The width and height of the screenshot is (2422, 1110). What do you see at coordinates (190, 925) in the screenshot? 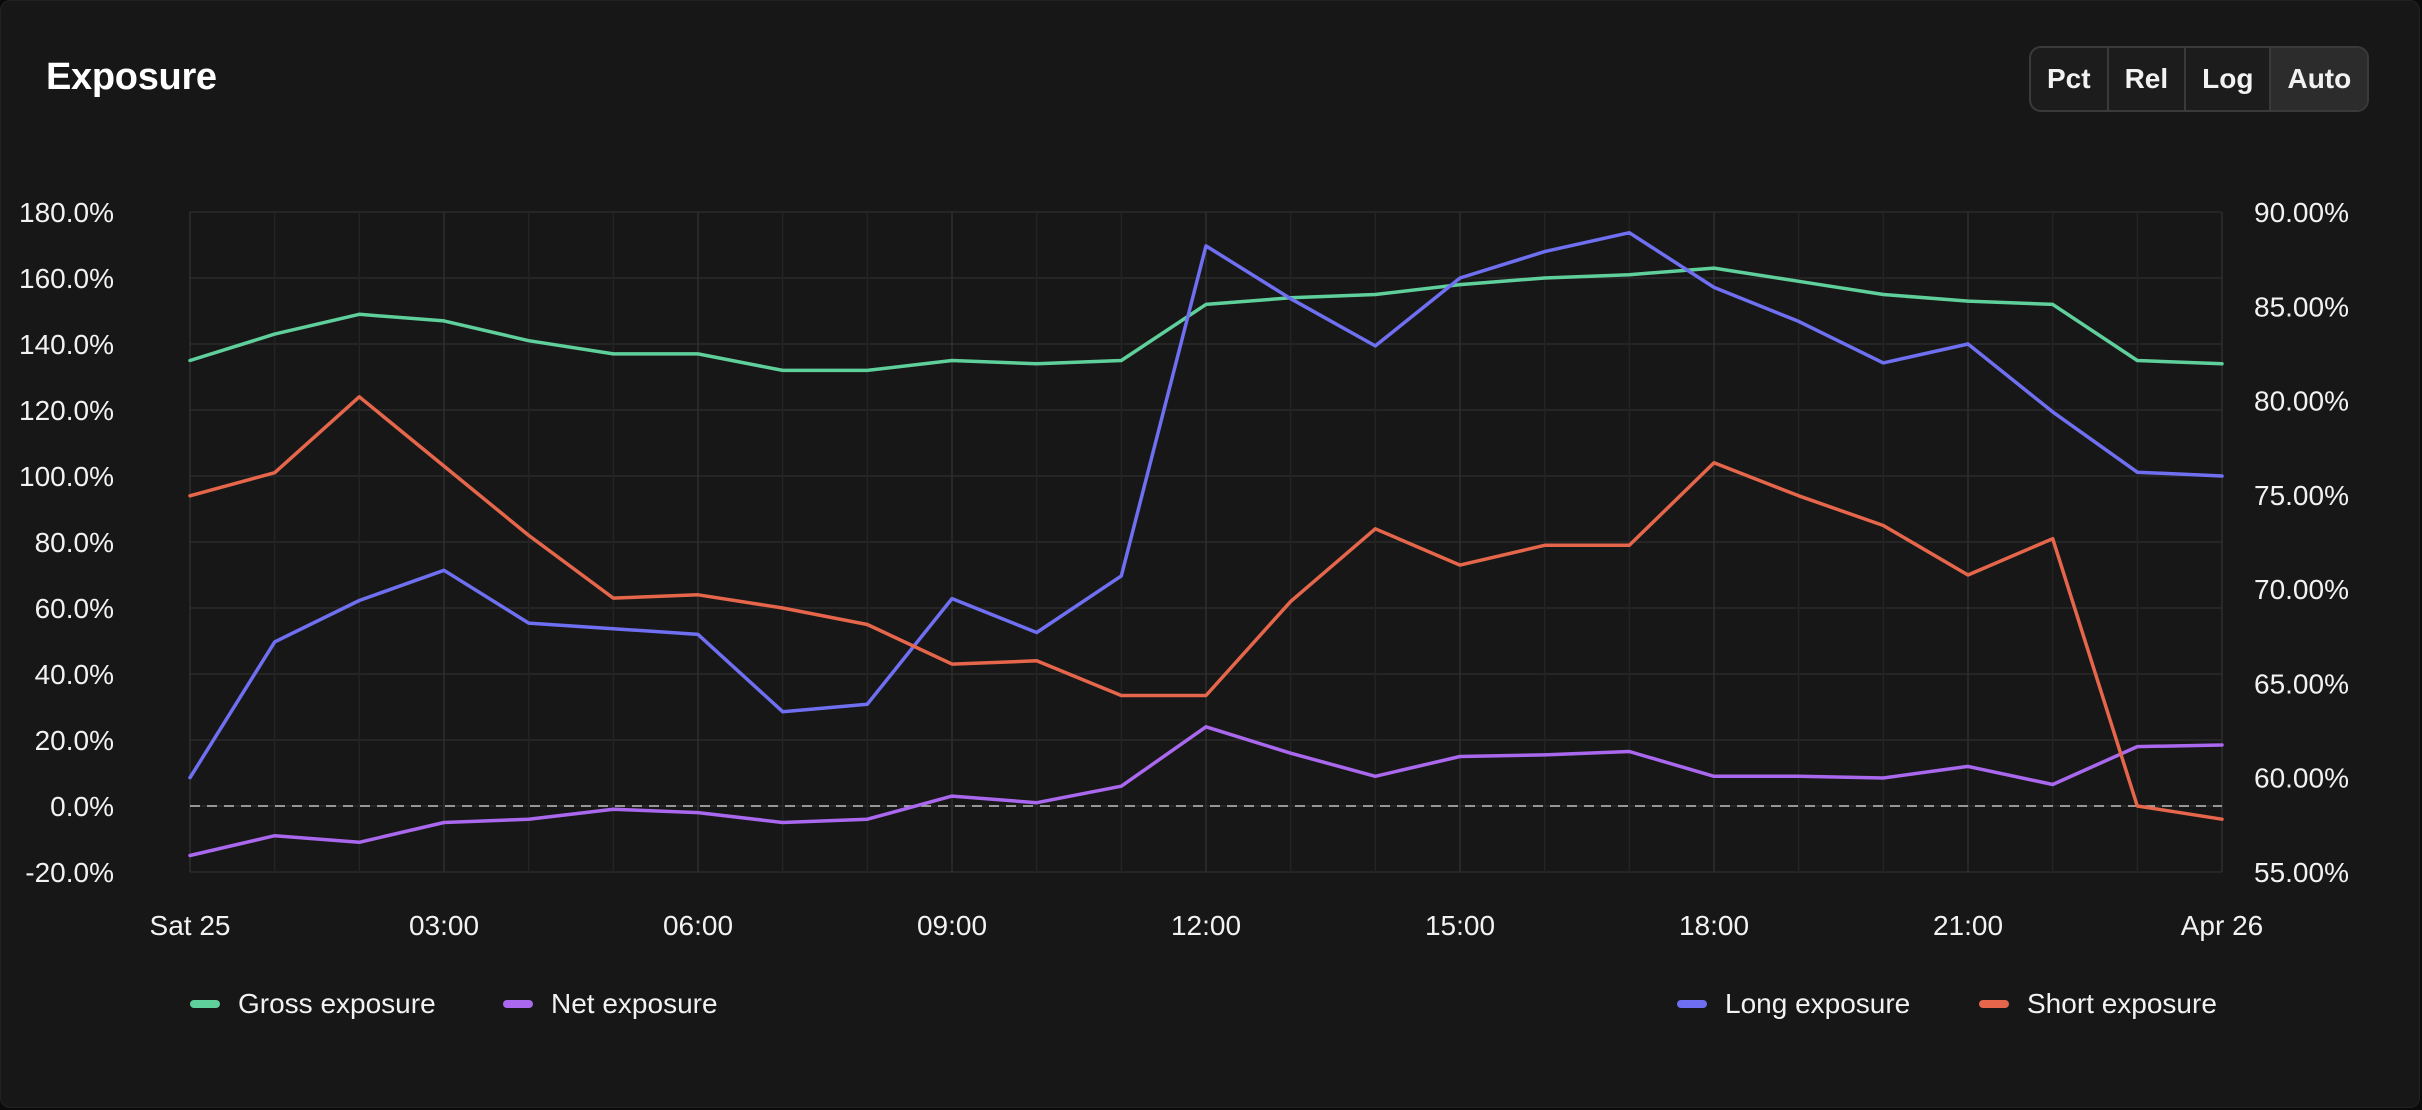
I see `x-tick-label: Sat 25` at bounding box center [190, 925].